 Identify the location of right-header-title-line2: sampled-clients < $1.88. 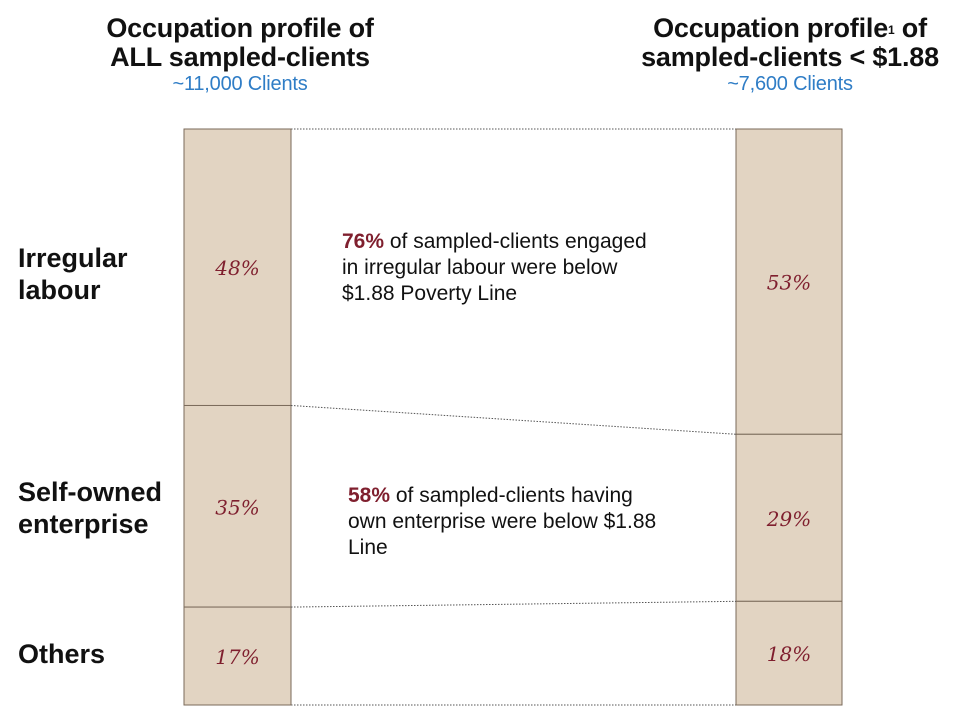
(790, 57).